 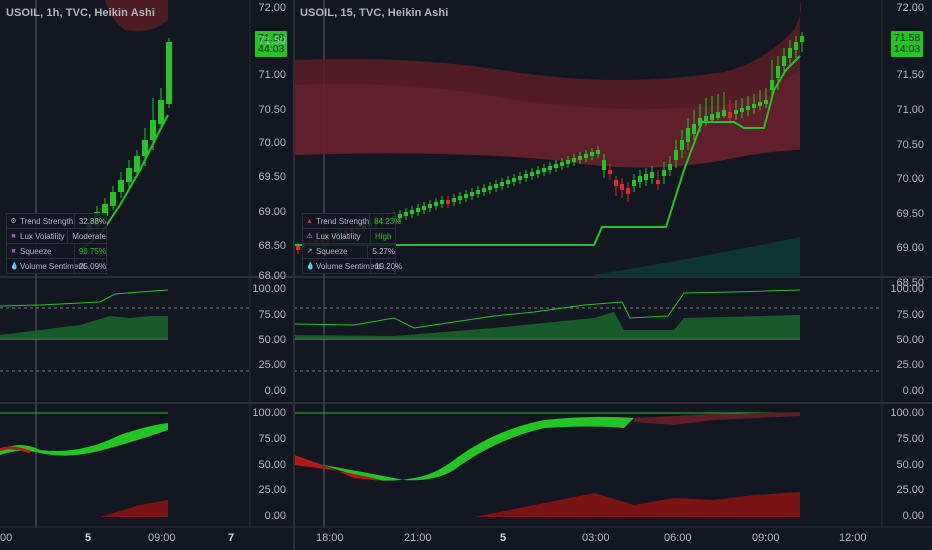 I want to click on price-axis-label: 68.50, so click(x=910, y=283).